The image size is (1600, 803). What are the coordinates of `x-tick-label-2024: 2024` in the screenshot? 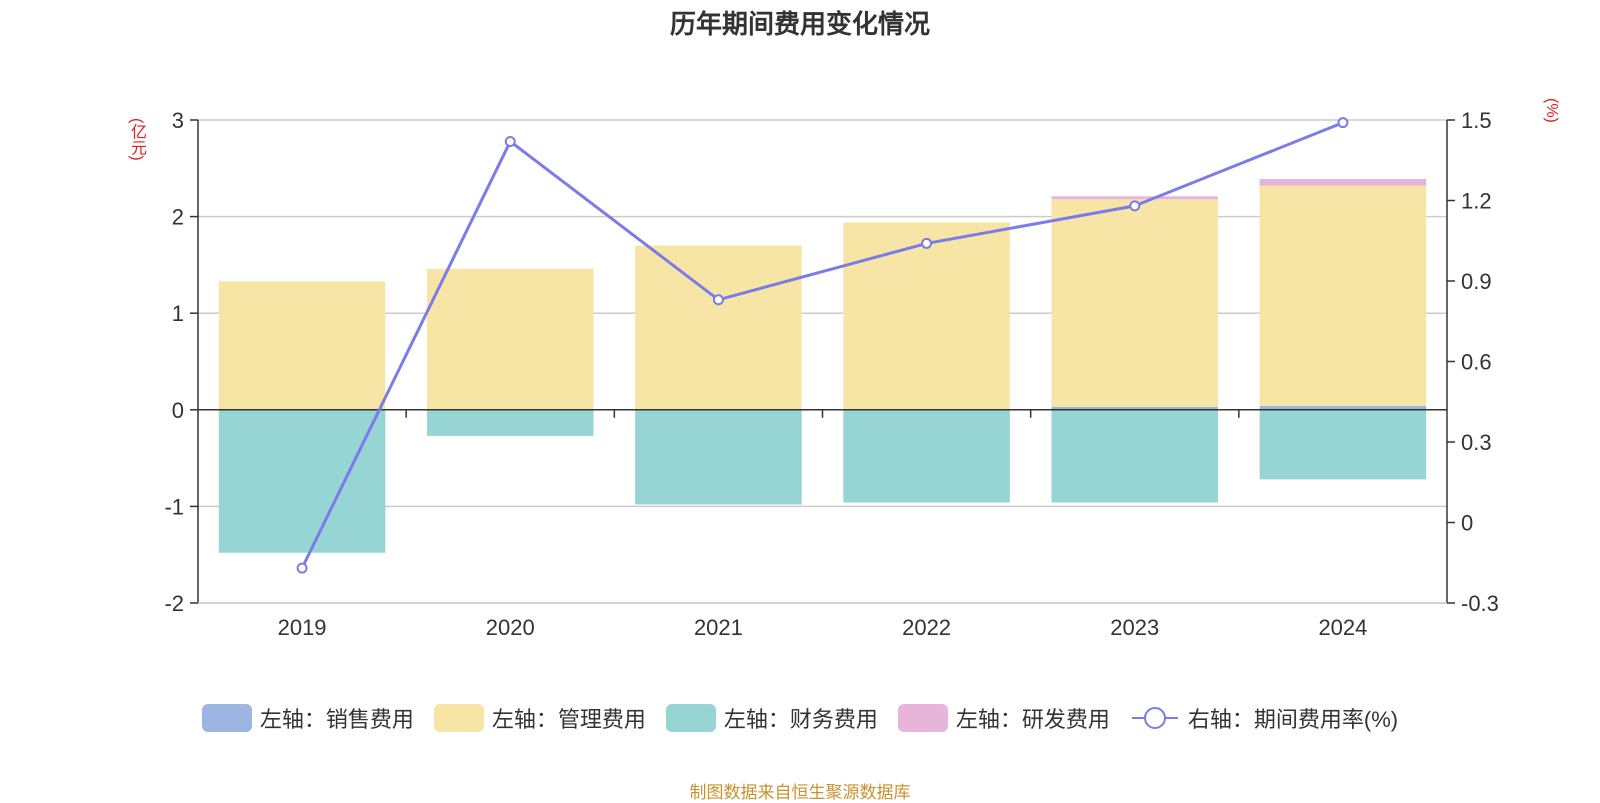 It's located at (1342, 627).